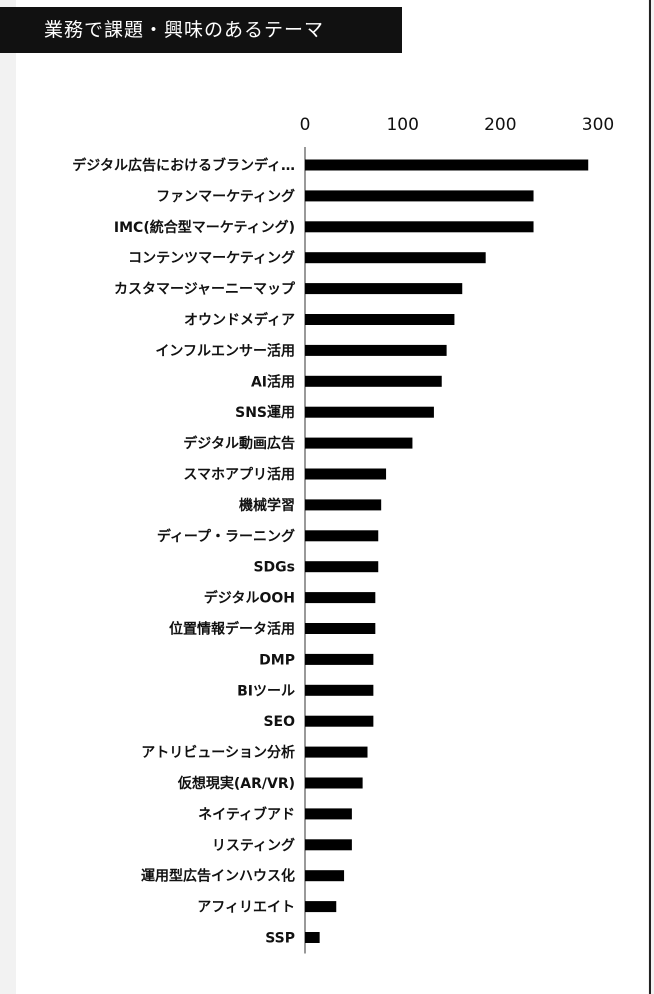  What do you see at coordinates (273, 381) in the screenshot?
I see `category-label: AI活用` at bounding box center [273, 381].